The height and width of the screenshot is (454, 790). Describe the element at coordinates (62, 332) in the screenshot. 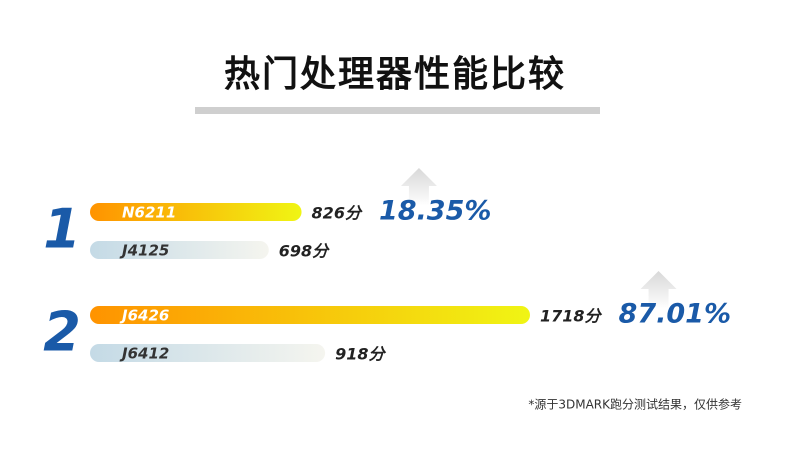

I see `rank-number: 2` at that location.